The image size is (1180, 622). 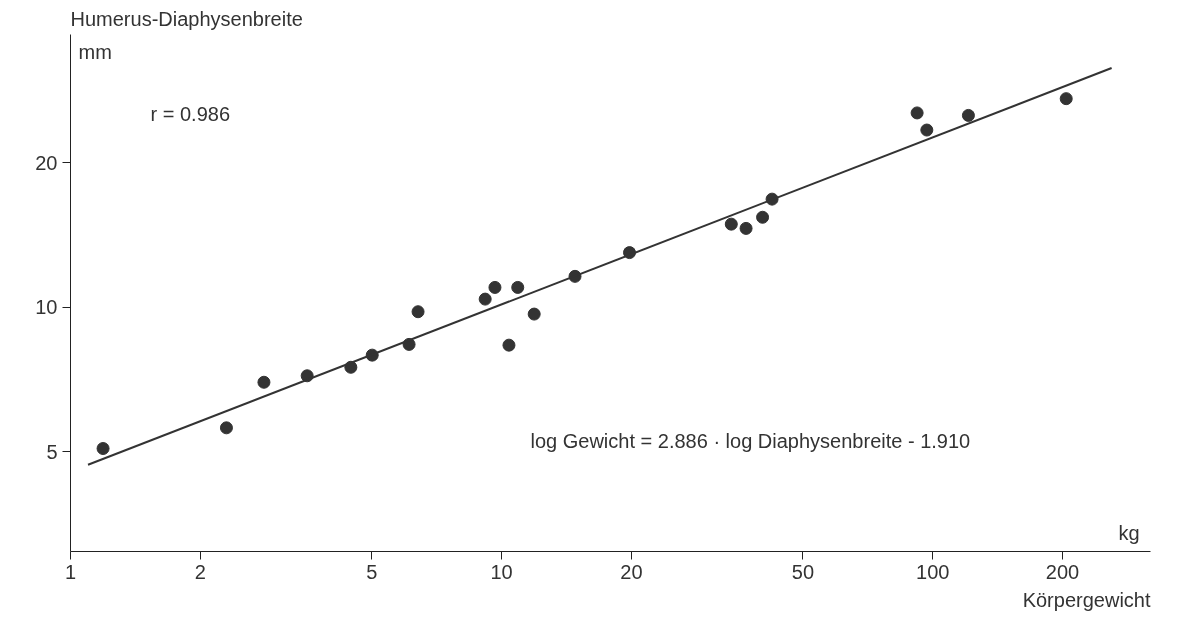 I want to click on y-tick-label: 5, so click(x=52, y=451).